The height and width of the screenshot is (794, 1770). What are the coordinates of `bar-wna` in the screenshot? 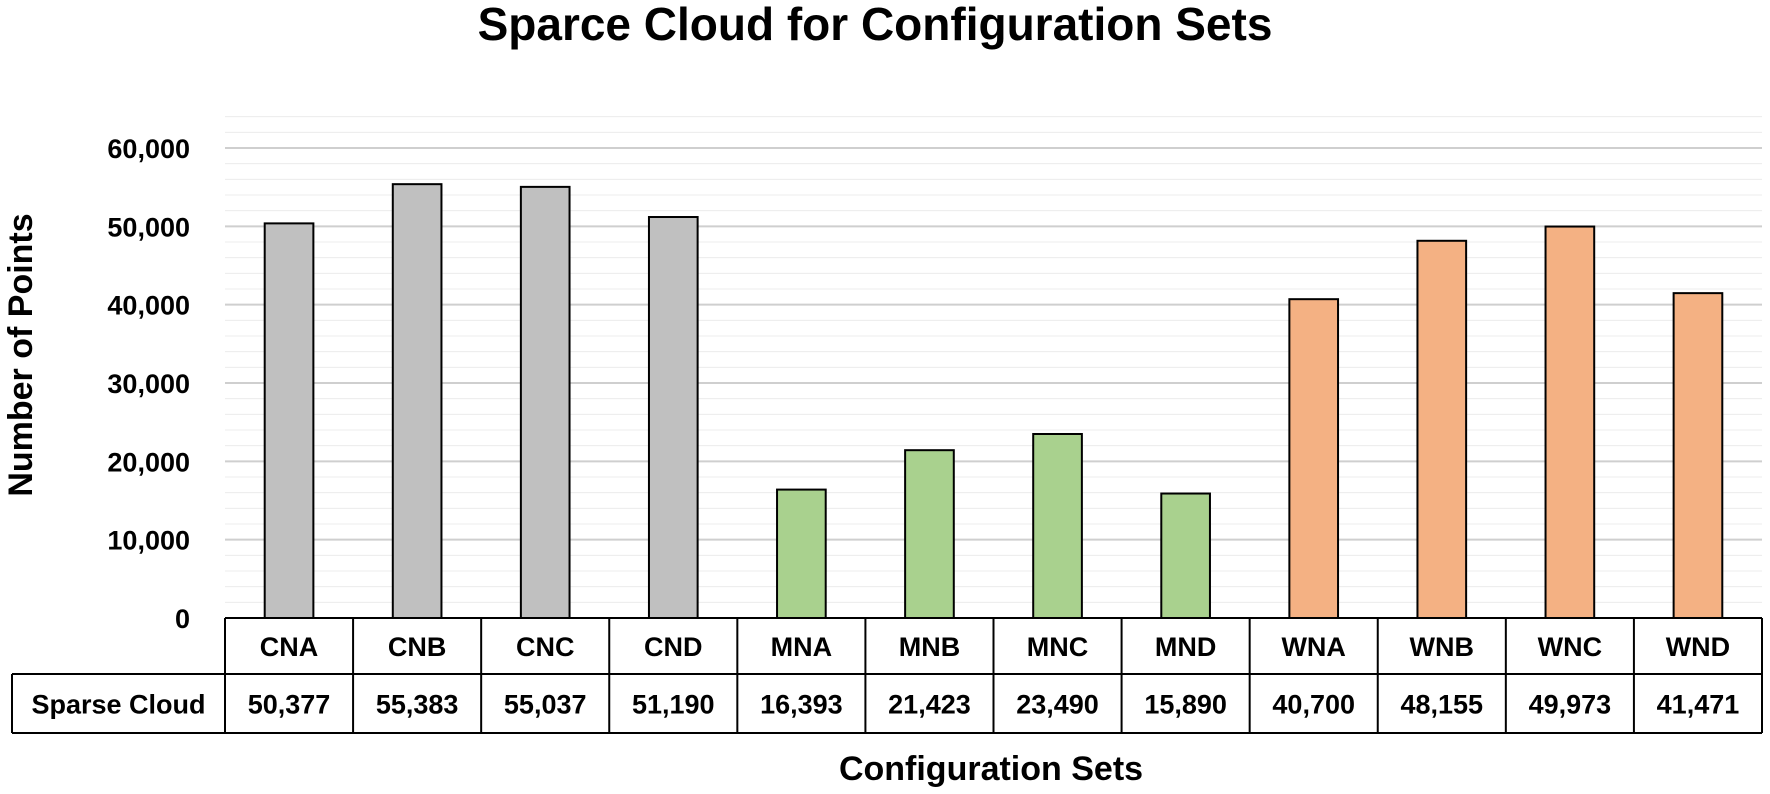 It's located at (1314, 458).